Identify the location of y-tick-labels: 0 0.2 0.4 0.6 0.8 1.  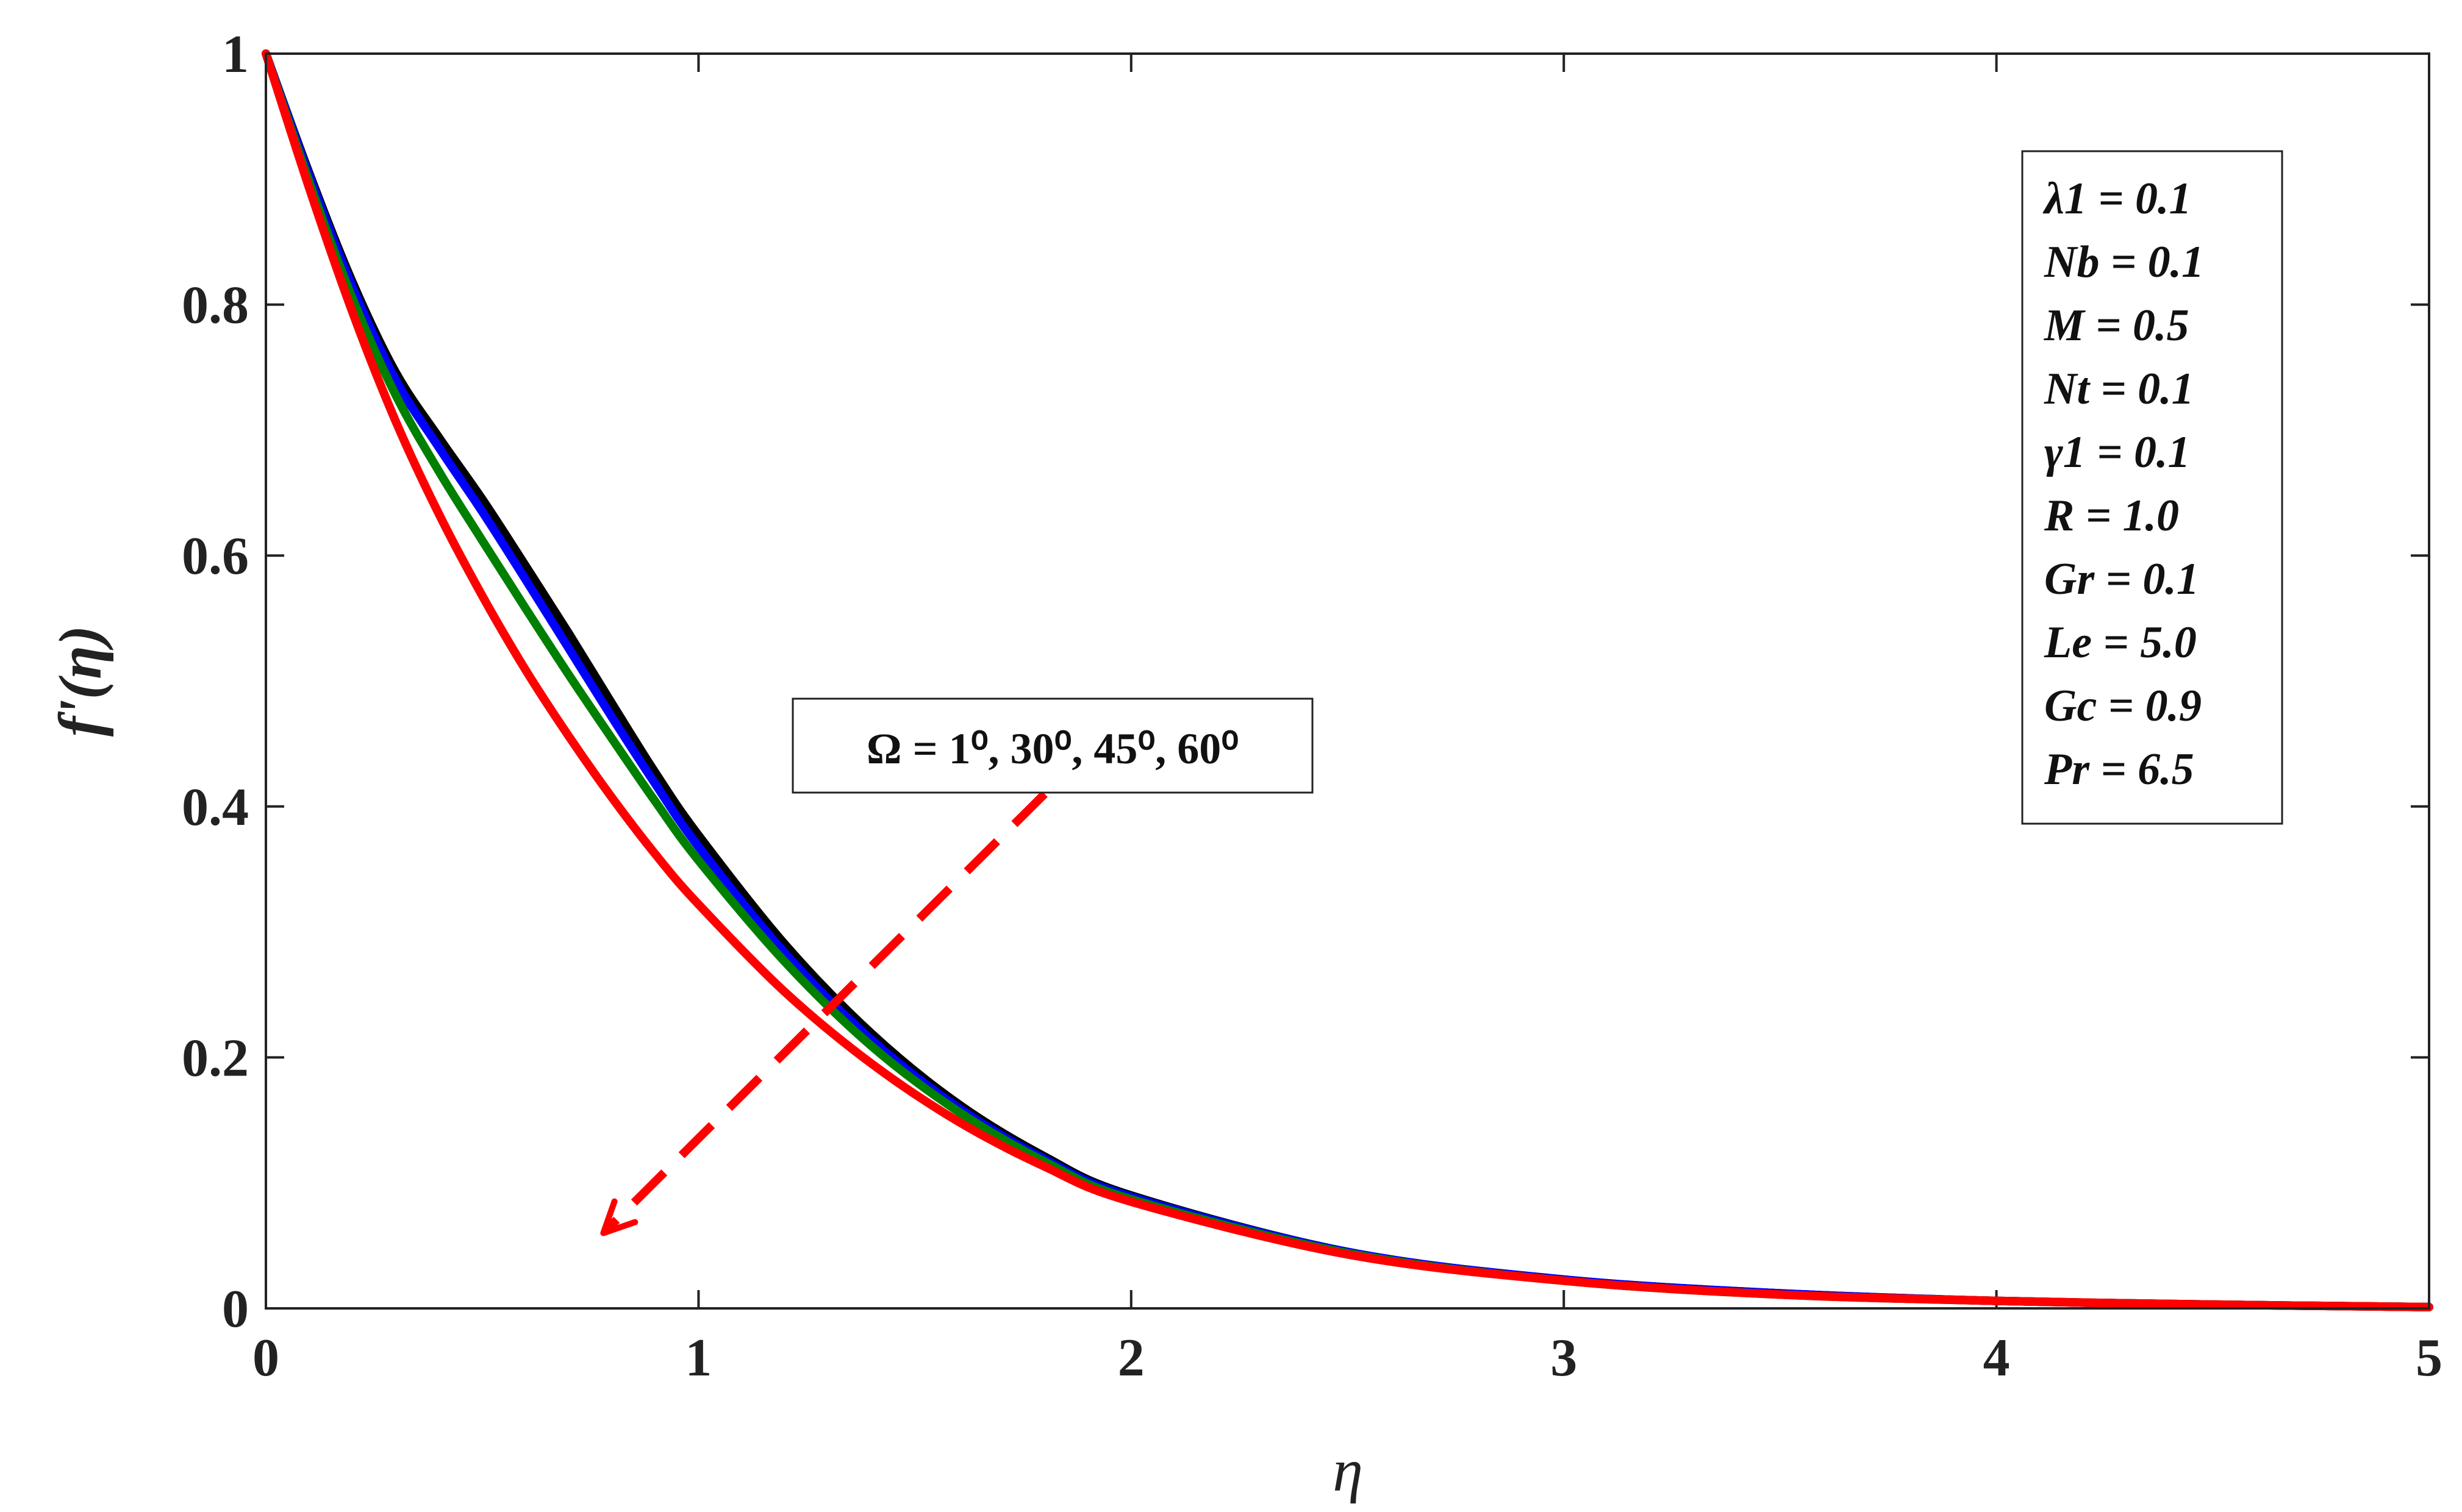
(215, 682).